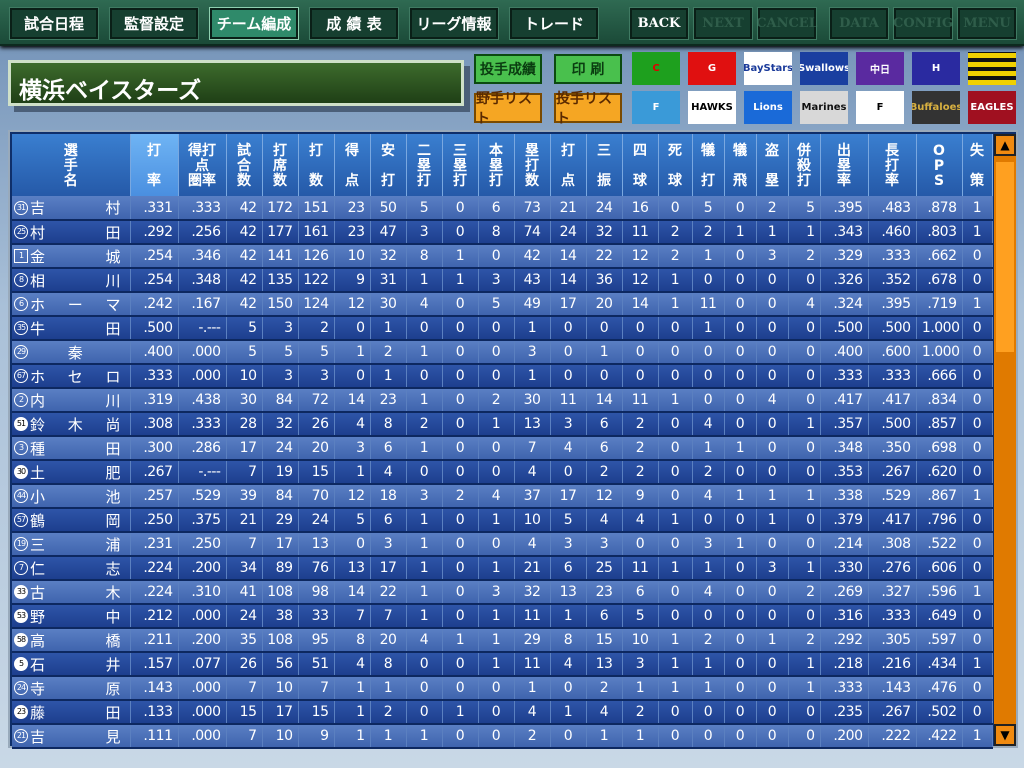 The height and width of the screenshot is (768, 1024). What do you see at coordinates (977, 165) in the screenshot?
I see `column-header: 失 策` at bounding box center [977, 165].